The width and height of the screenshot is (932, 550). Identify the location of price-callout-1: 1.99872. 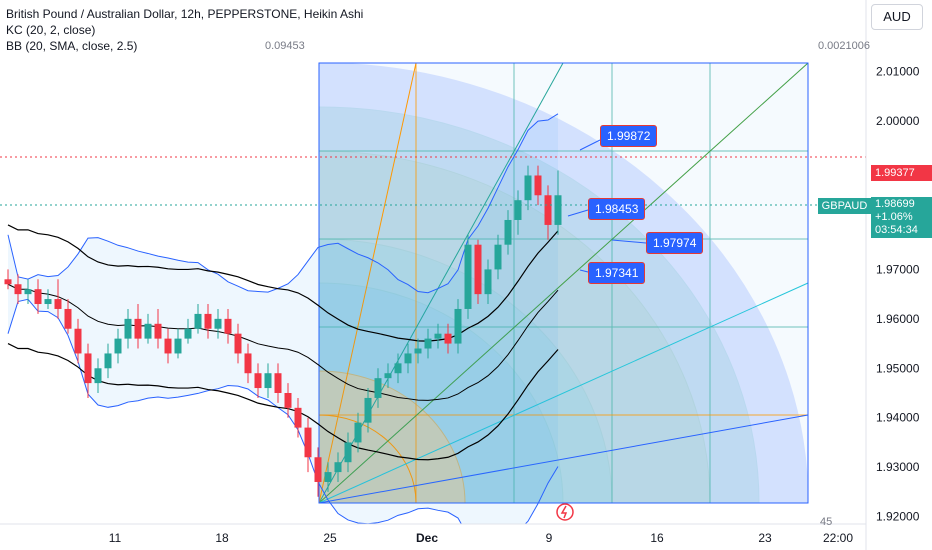
(629, 136).